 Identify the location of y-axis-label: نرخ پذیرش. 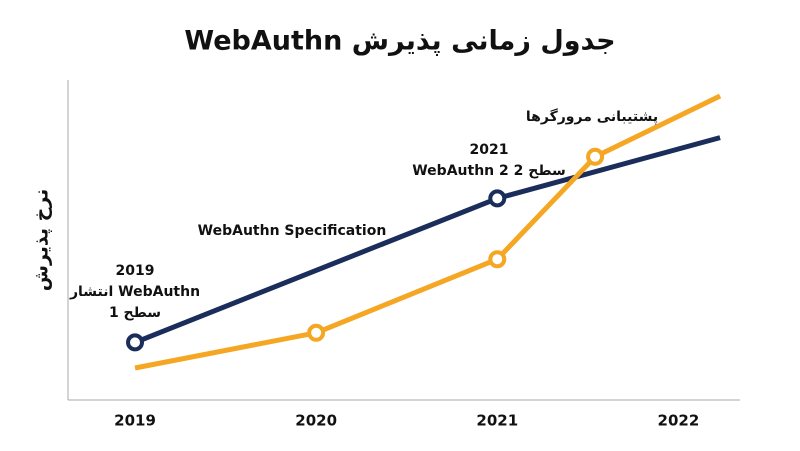
(42, 240).